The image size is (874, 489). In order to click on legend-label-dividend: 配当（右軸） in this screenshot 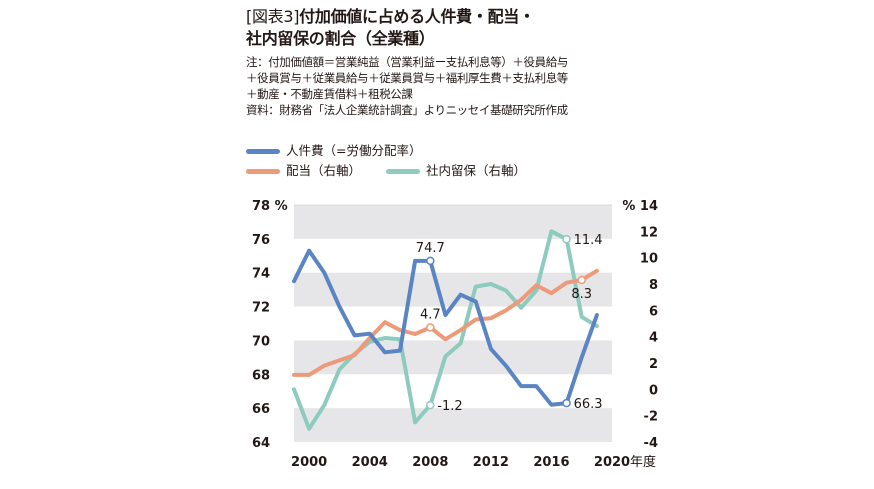, I will do `click(324, 170)`.